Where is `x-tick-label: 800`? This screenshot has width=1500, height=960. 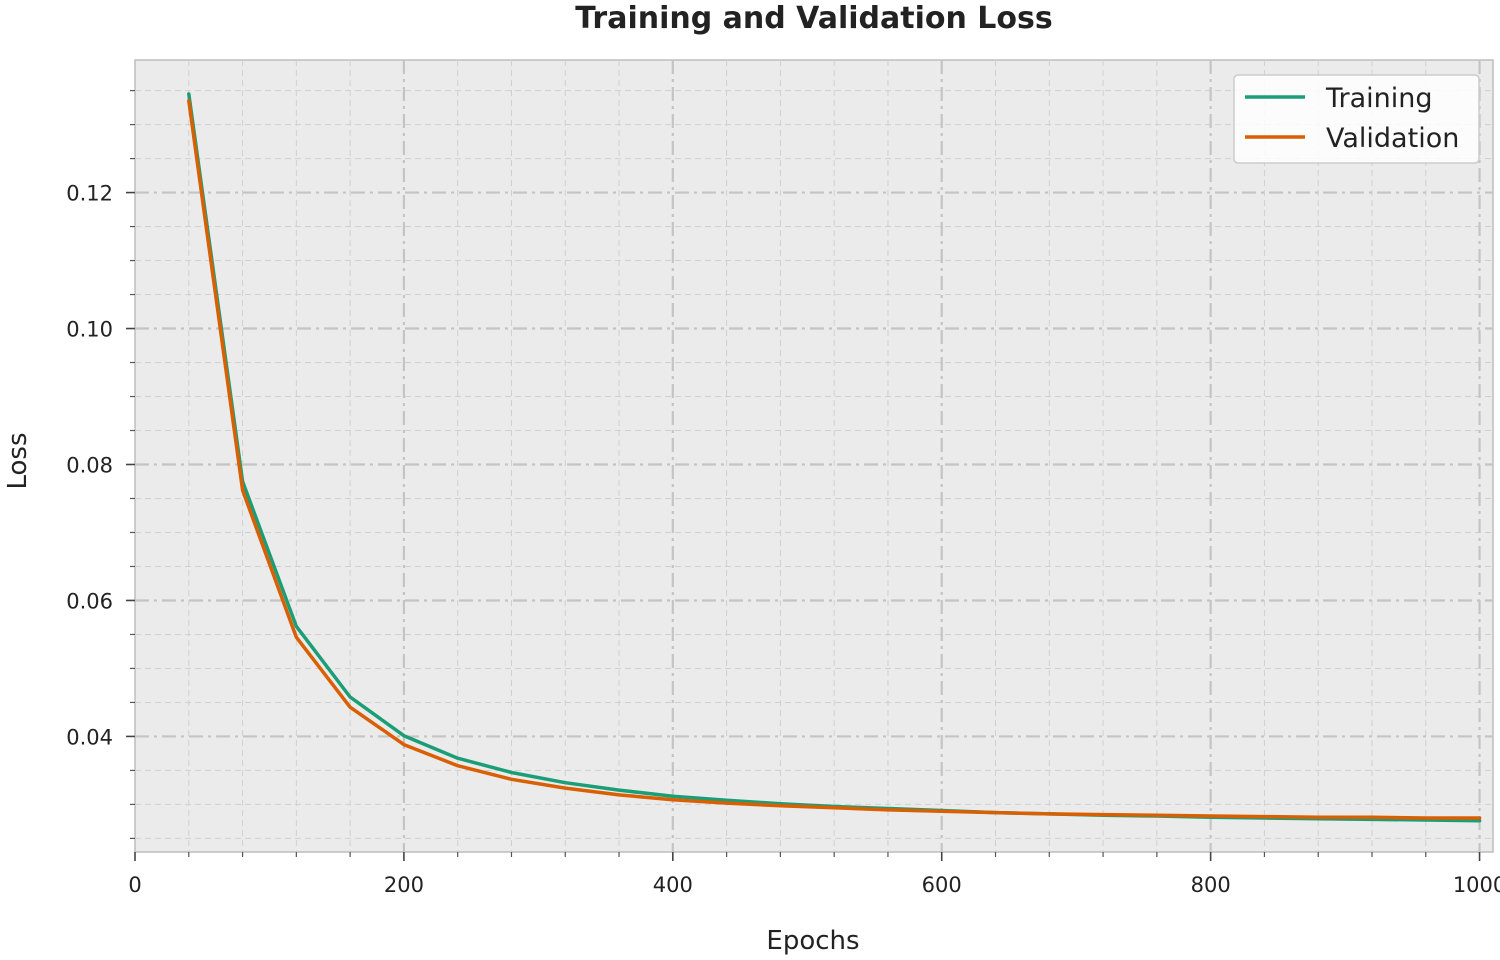 x-tick-label: 800 is located at coordinates (1211, 885).